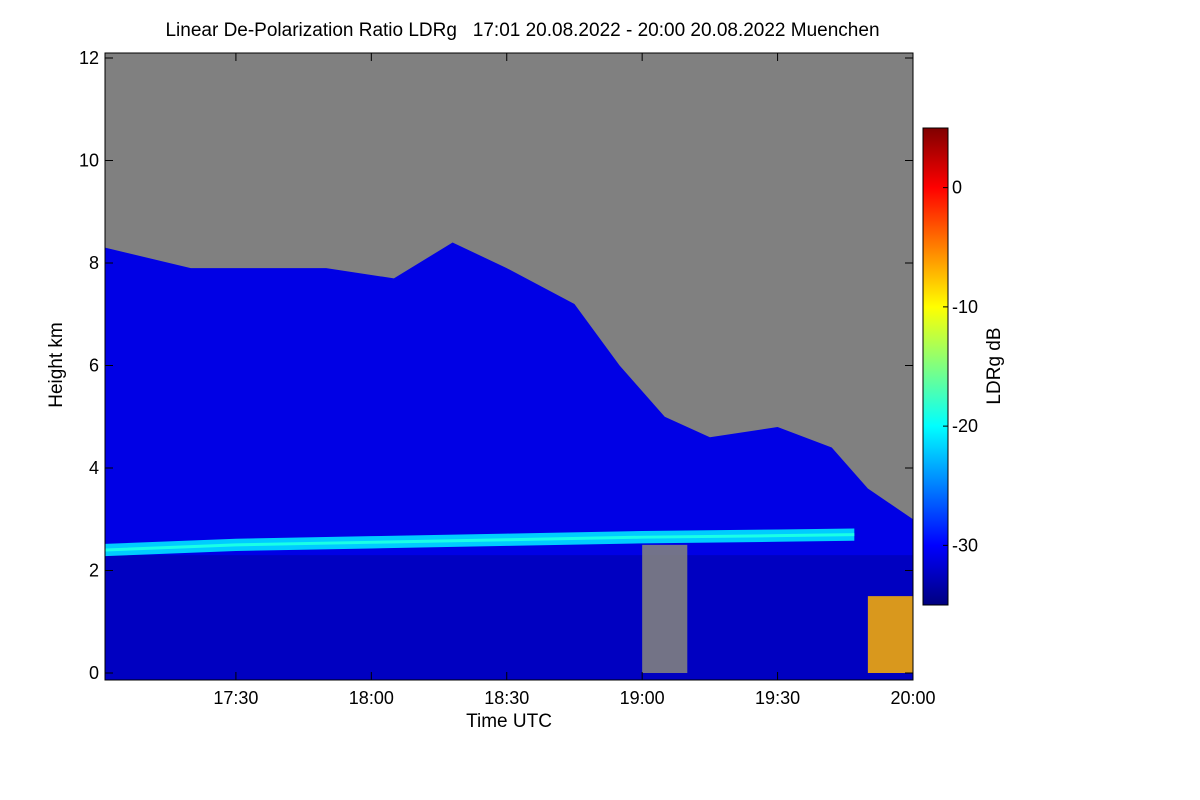 Image resolution: width=1200 pixels, height=800 pixels. Describe the element at coordinates (890, 634) in the screenshot. I see `near-surface-aerosol` at that location.